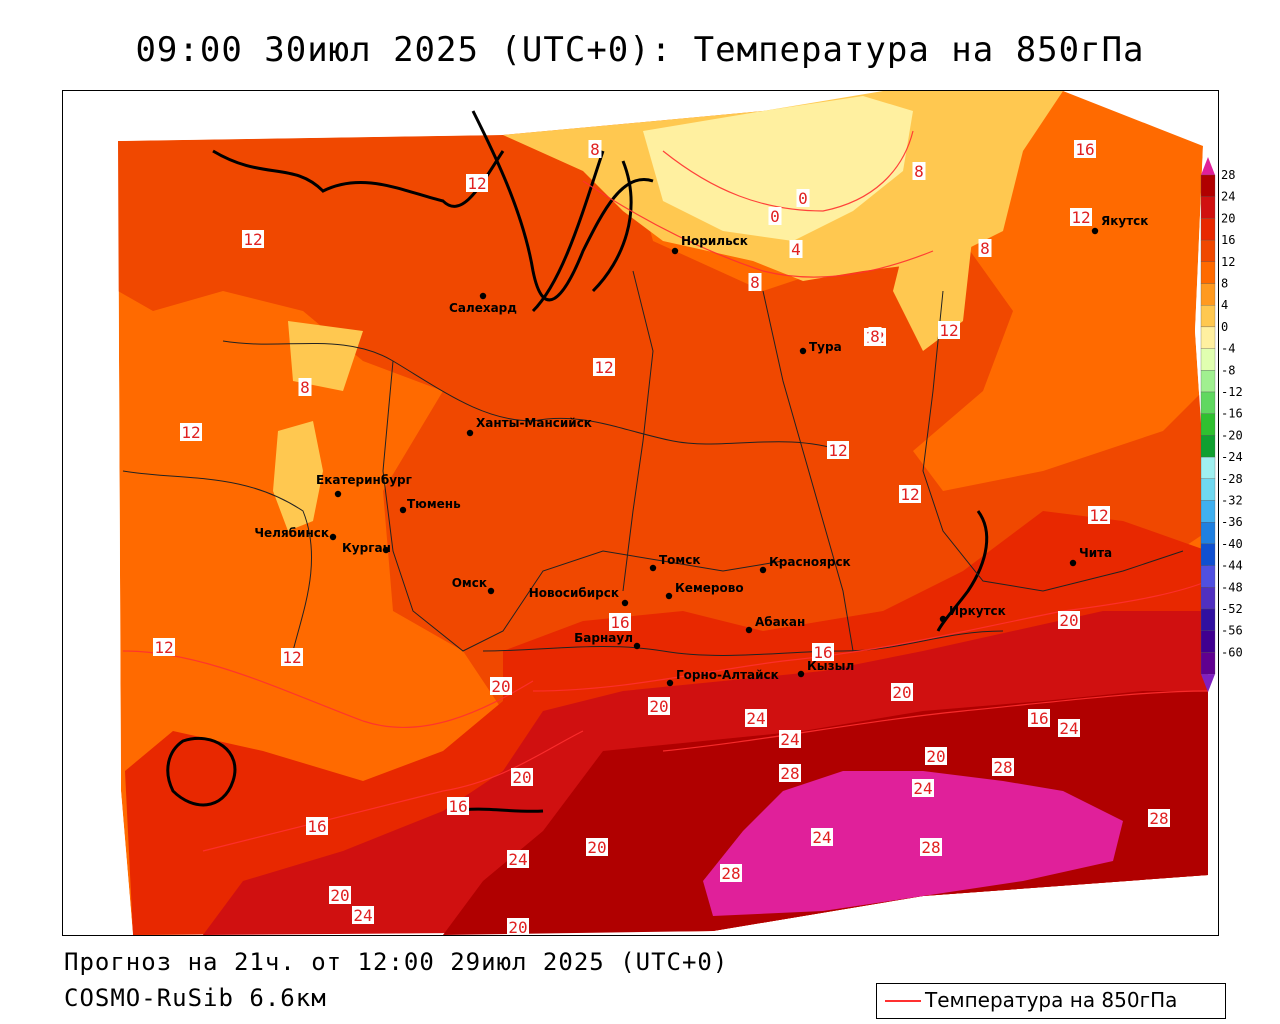 This screenshot has width=1280, height=1024. I want to click on city-label: Тюмень, so click(434, 504).